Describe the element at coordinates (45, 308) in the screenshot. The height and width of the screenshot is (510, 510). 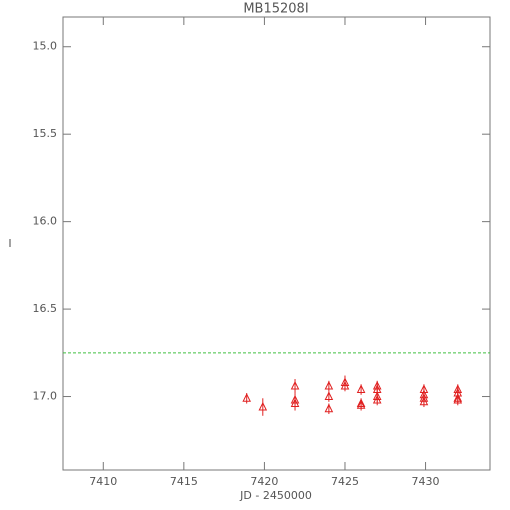
I see `y-tick-label: 16.5` at that location.